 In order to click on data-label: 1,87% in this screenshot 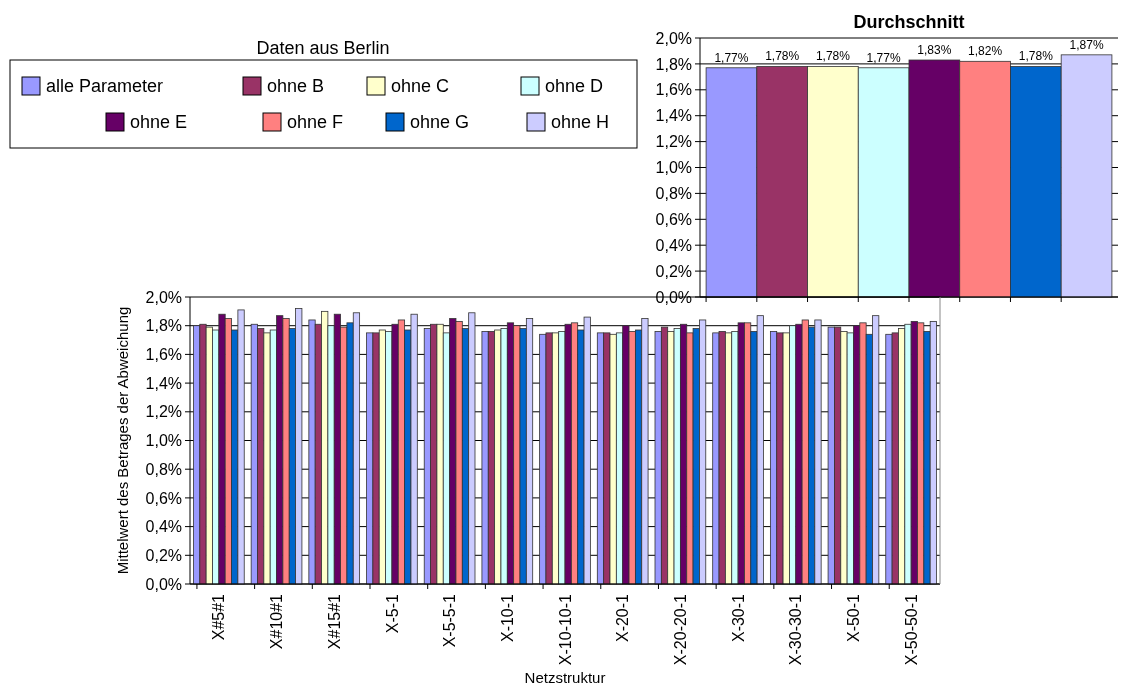, I will do `click(1086, 44)`.